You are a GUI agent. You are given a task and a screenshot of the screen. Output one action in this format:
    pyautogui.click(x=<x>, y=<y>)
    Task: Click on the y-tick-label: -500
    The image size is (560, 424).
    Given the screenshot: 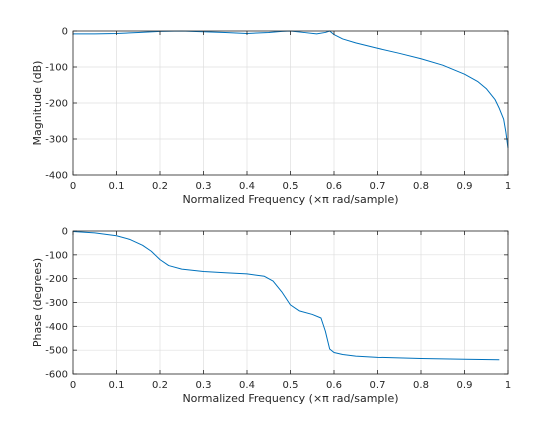 What is the action you would take?
    pyautogui.click(x=56, y=351)
    